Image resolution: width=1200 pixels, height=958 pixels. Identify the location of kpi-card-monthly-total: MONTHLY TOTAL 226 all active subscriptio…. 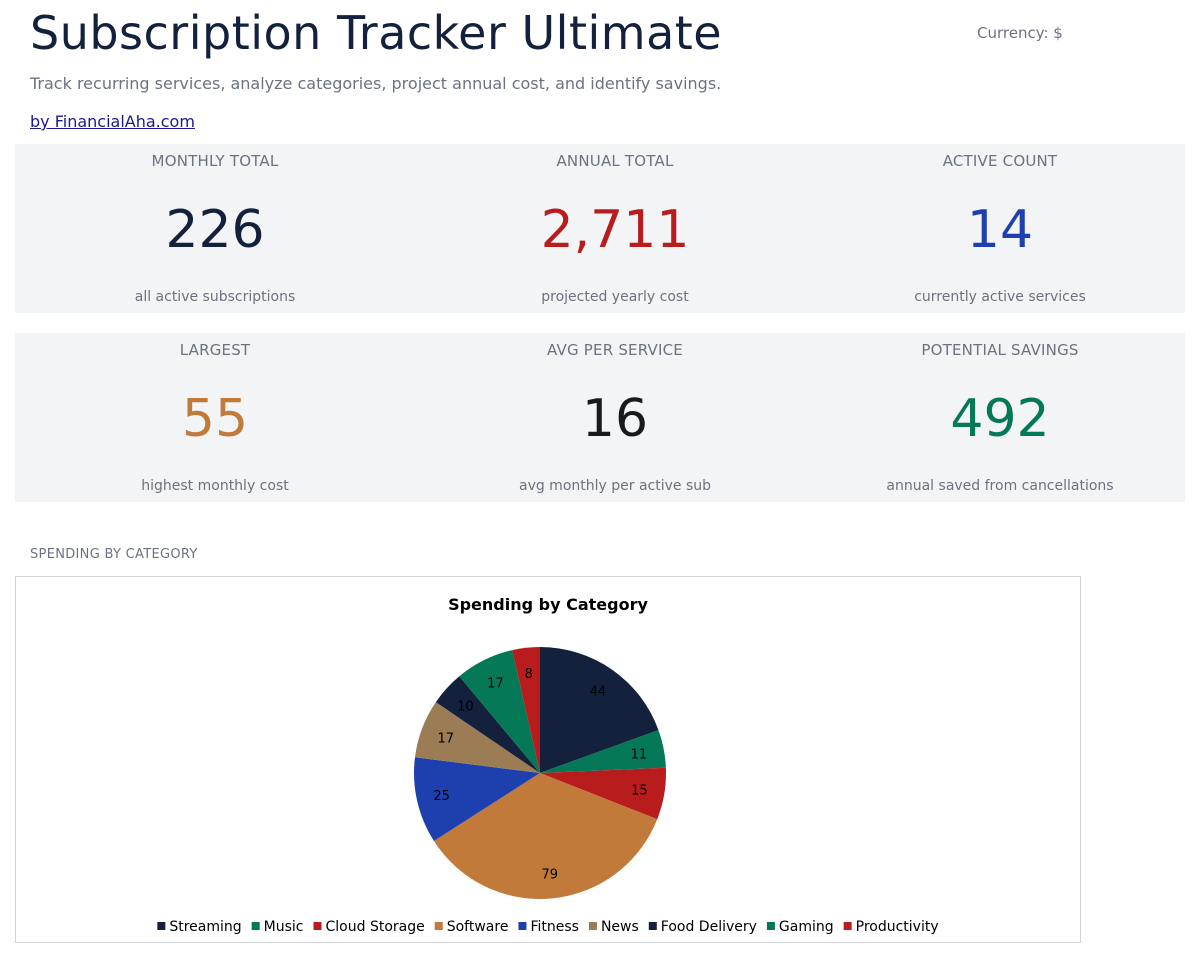
(215, 228).